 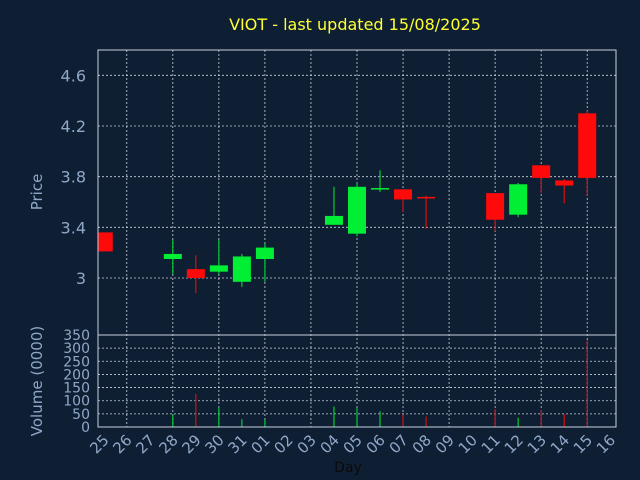 What do you see at coordinates (73, 227) in the screenshot?
I see `price-tick-label: 3.4` at bounding box center [73, 227].